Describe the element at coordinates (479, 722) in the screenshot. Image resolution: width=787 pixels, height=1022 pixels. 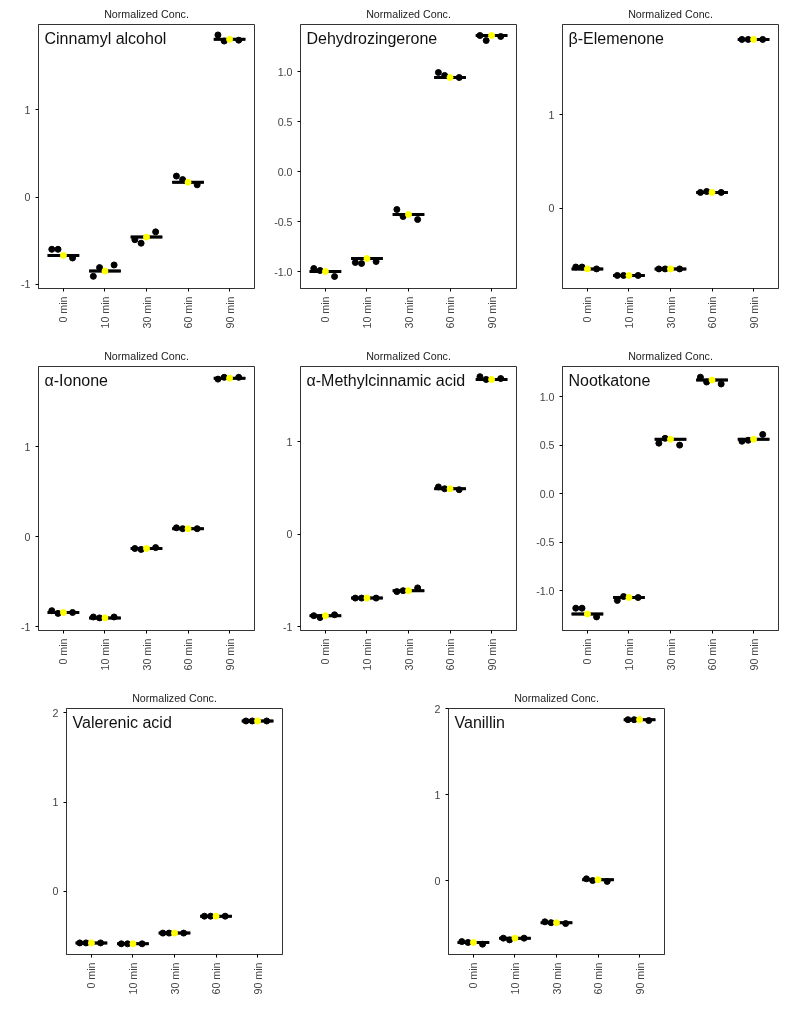
I see `annotation: Vanillin` at that location.